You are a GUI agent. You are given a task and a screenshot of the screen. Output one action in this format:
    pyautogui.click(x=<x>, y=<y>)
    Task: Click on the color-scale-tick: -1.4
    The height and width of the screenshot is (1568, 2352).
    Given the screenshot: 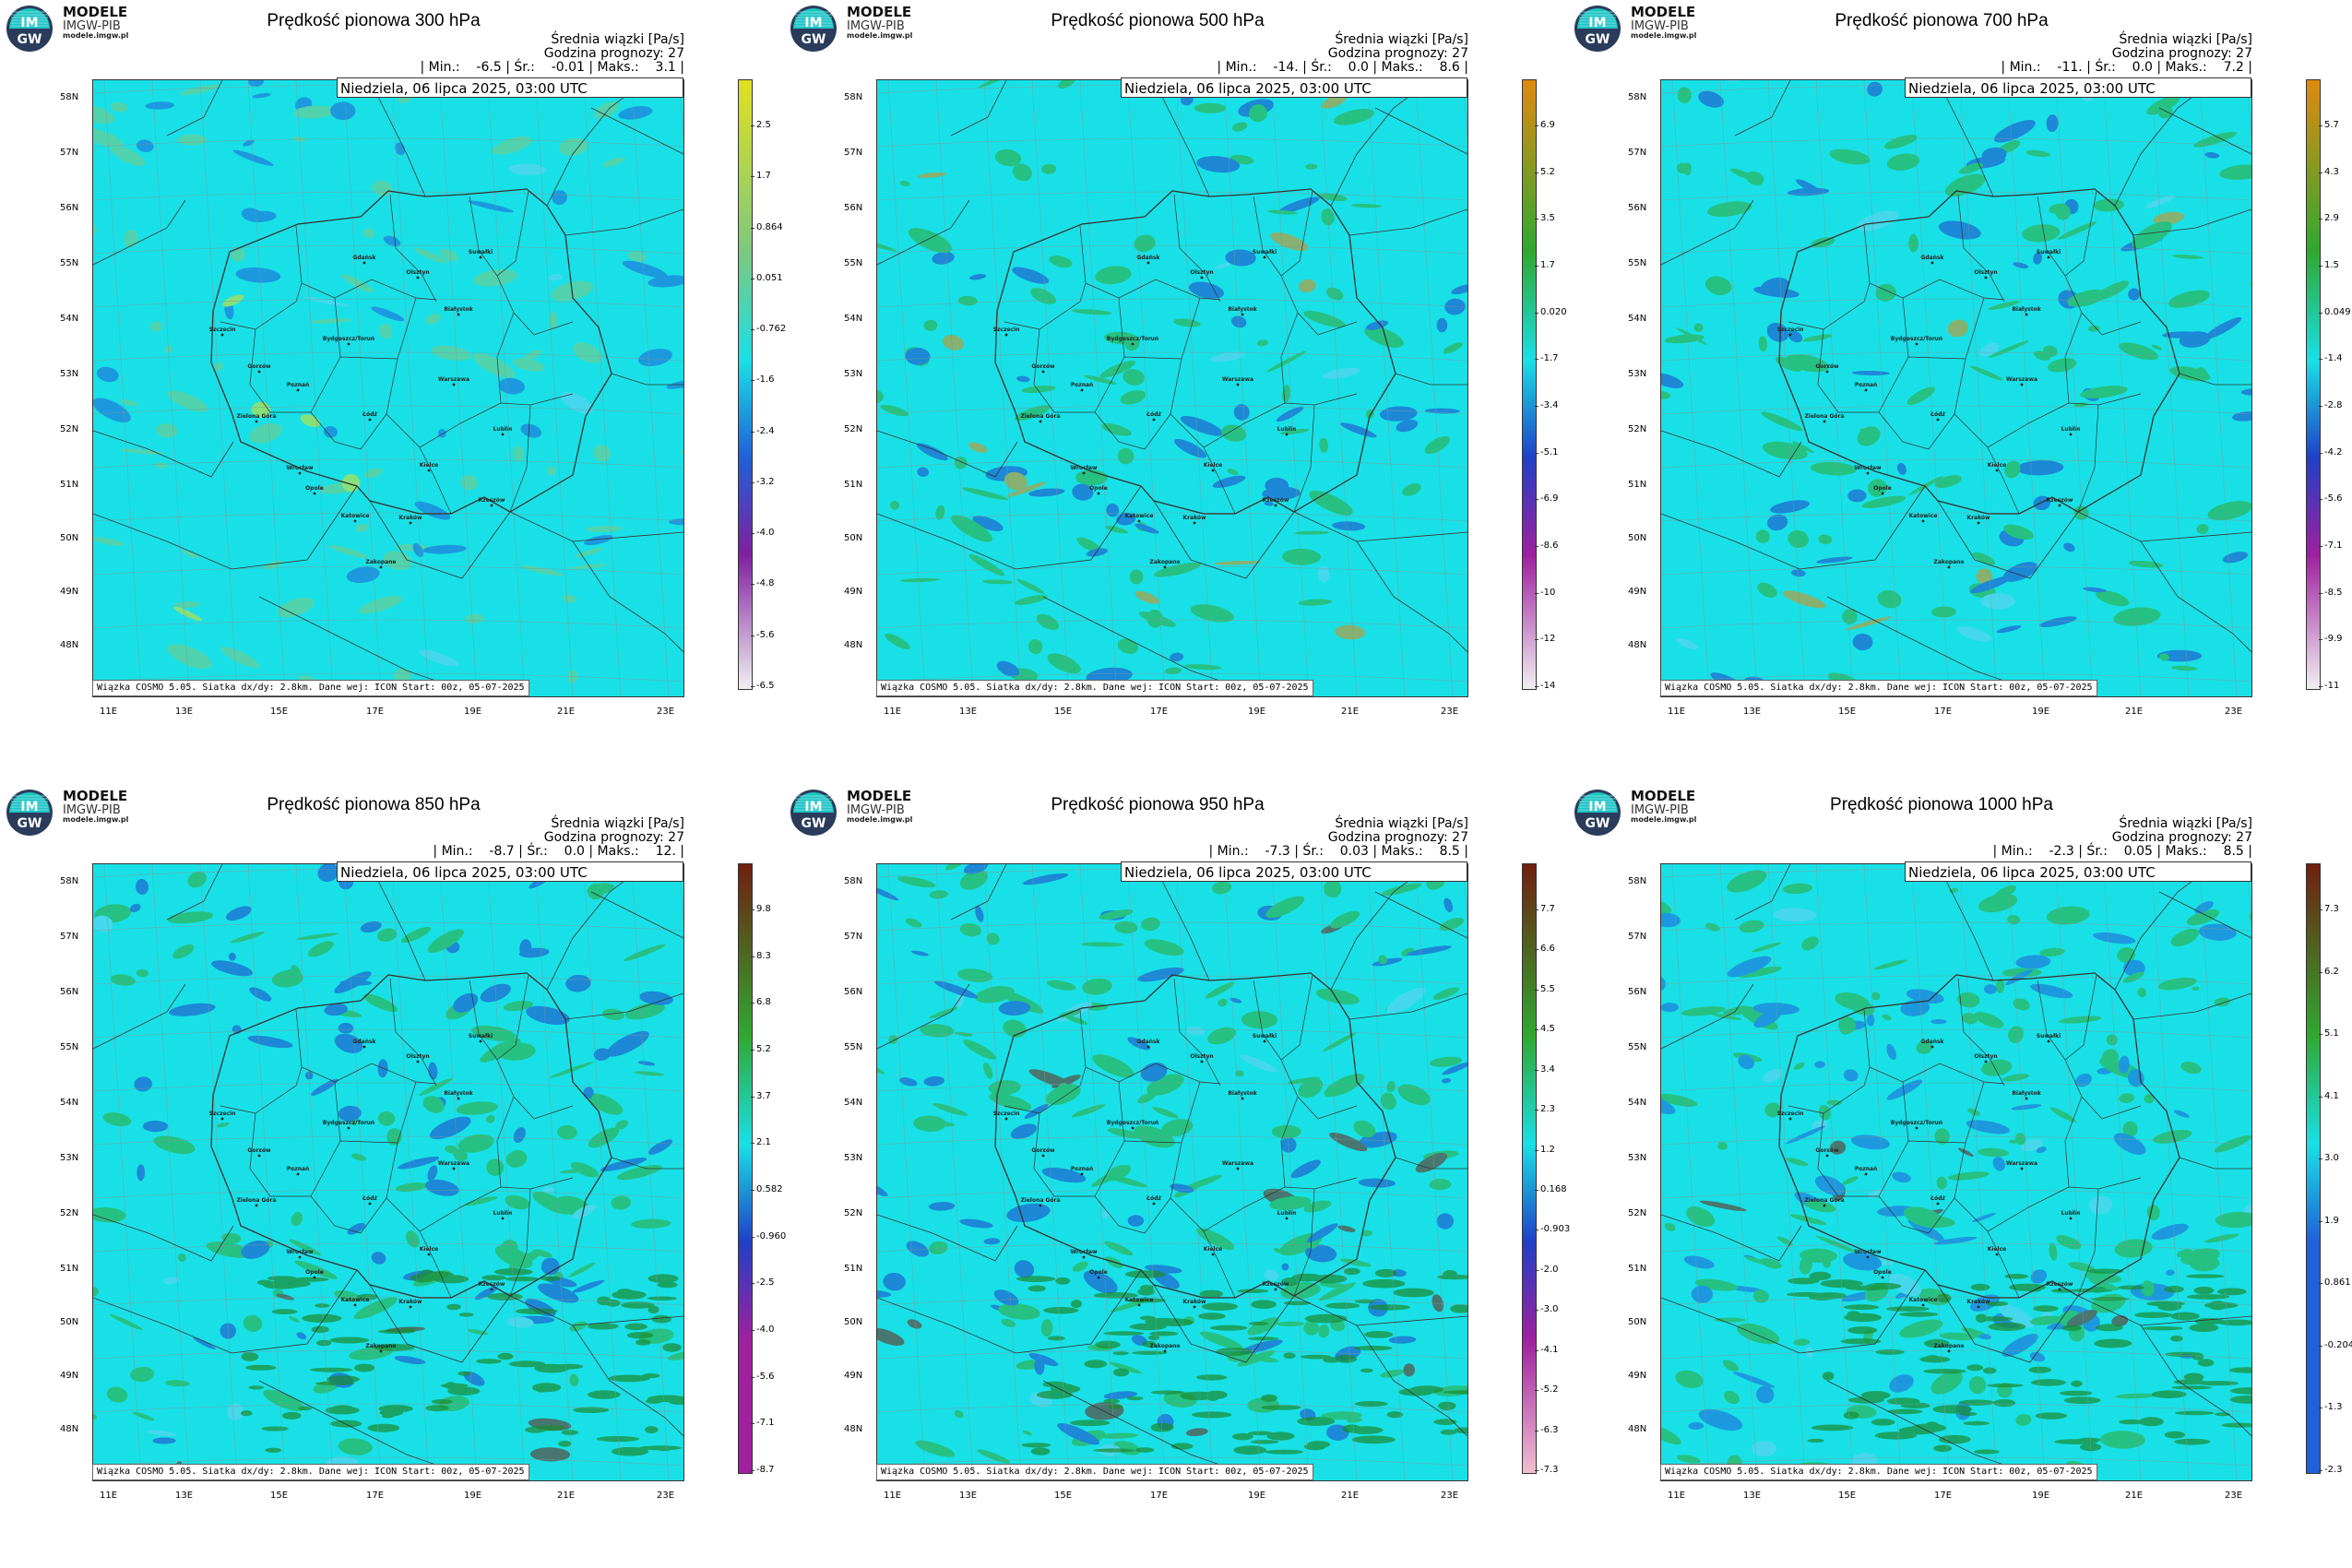 What is the action you would take?
    pyautogui.click(x=2331, y=358)
    